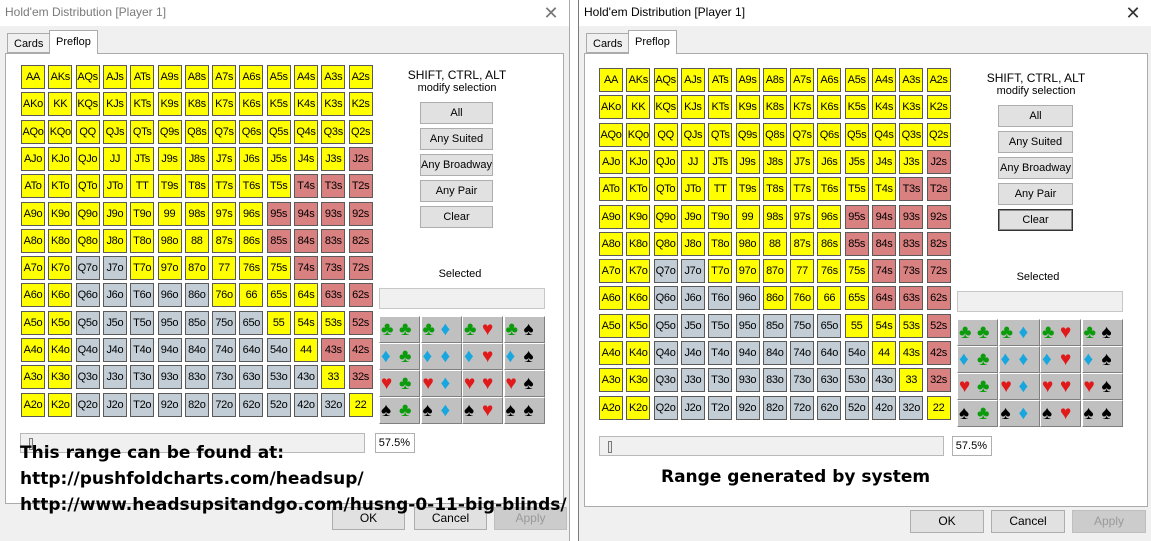 The height and width of the screenshot is (541, 1151). What do you see at coordinates (33, 322) in the screenshot?
I see `hand-cell-A5o: A5o` at bounding box center [33, 322].